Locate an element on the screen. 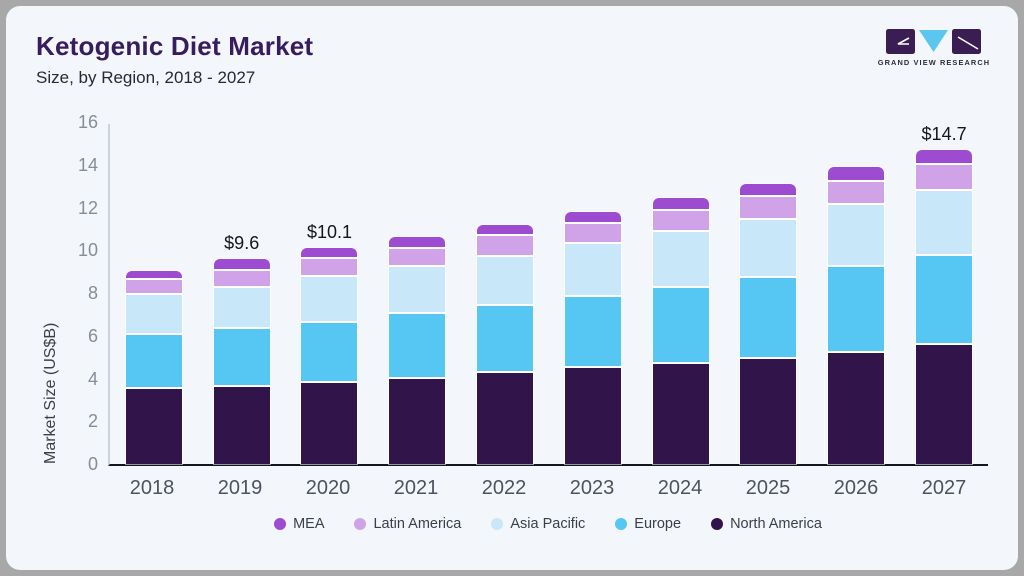 This screenshot has height=576, width=1024. bar-column-2022 is located at coordinates (505, 294).